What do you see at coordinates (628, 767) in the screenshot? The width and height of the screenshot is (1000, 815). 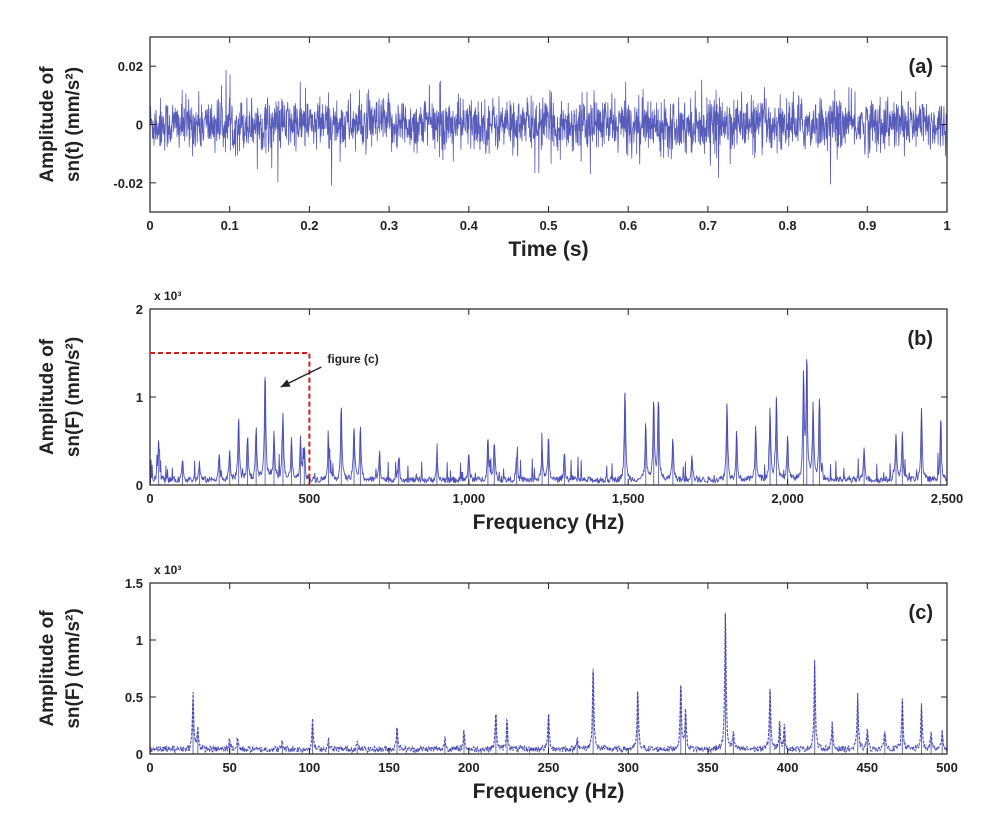 I see `x-tick-label: 300` at bounding box center [628, 767].